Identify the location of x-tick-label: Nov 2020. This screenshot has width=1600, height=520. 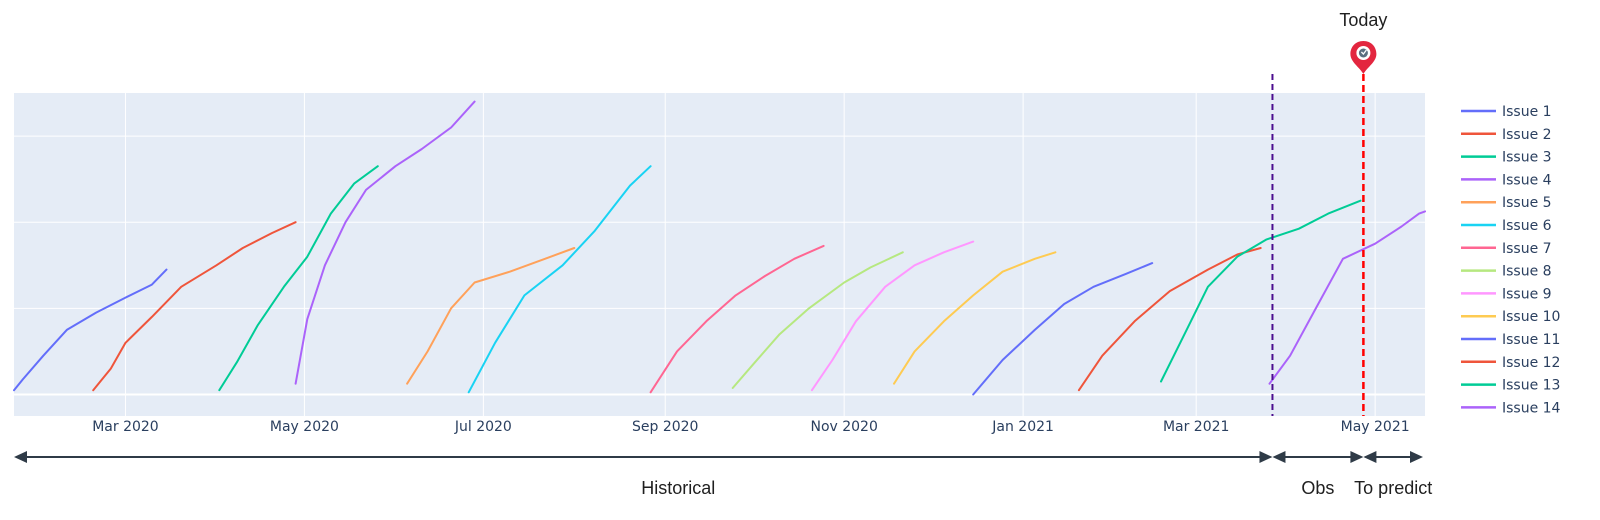
(843, 427).